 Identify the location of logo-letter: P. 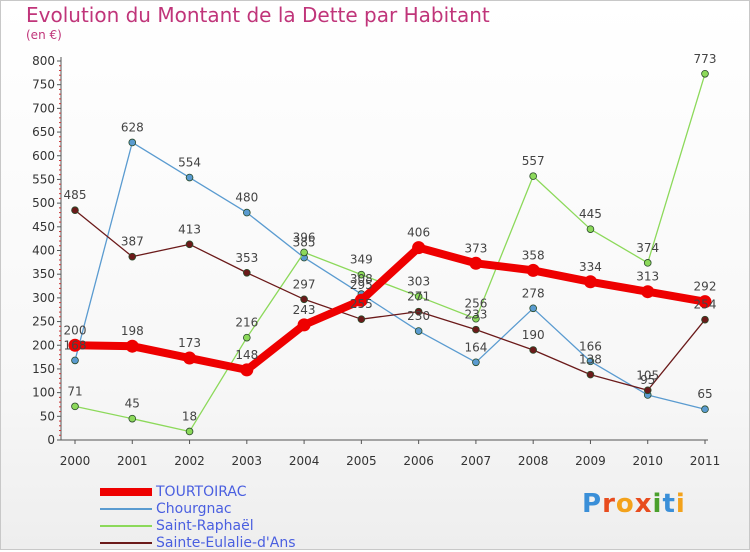
(592, 504).